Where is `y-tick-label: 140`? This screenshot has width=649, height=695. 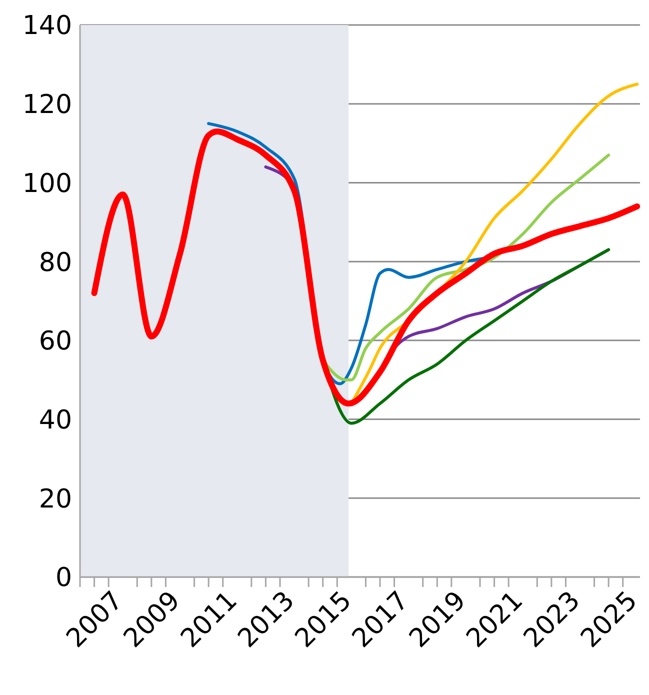 y-tick-label: 140 is located at coordinates (47, 26).